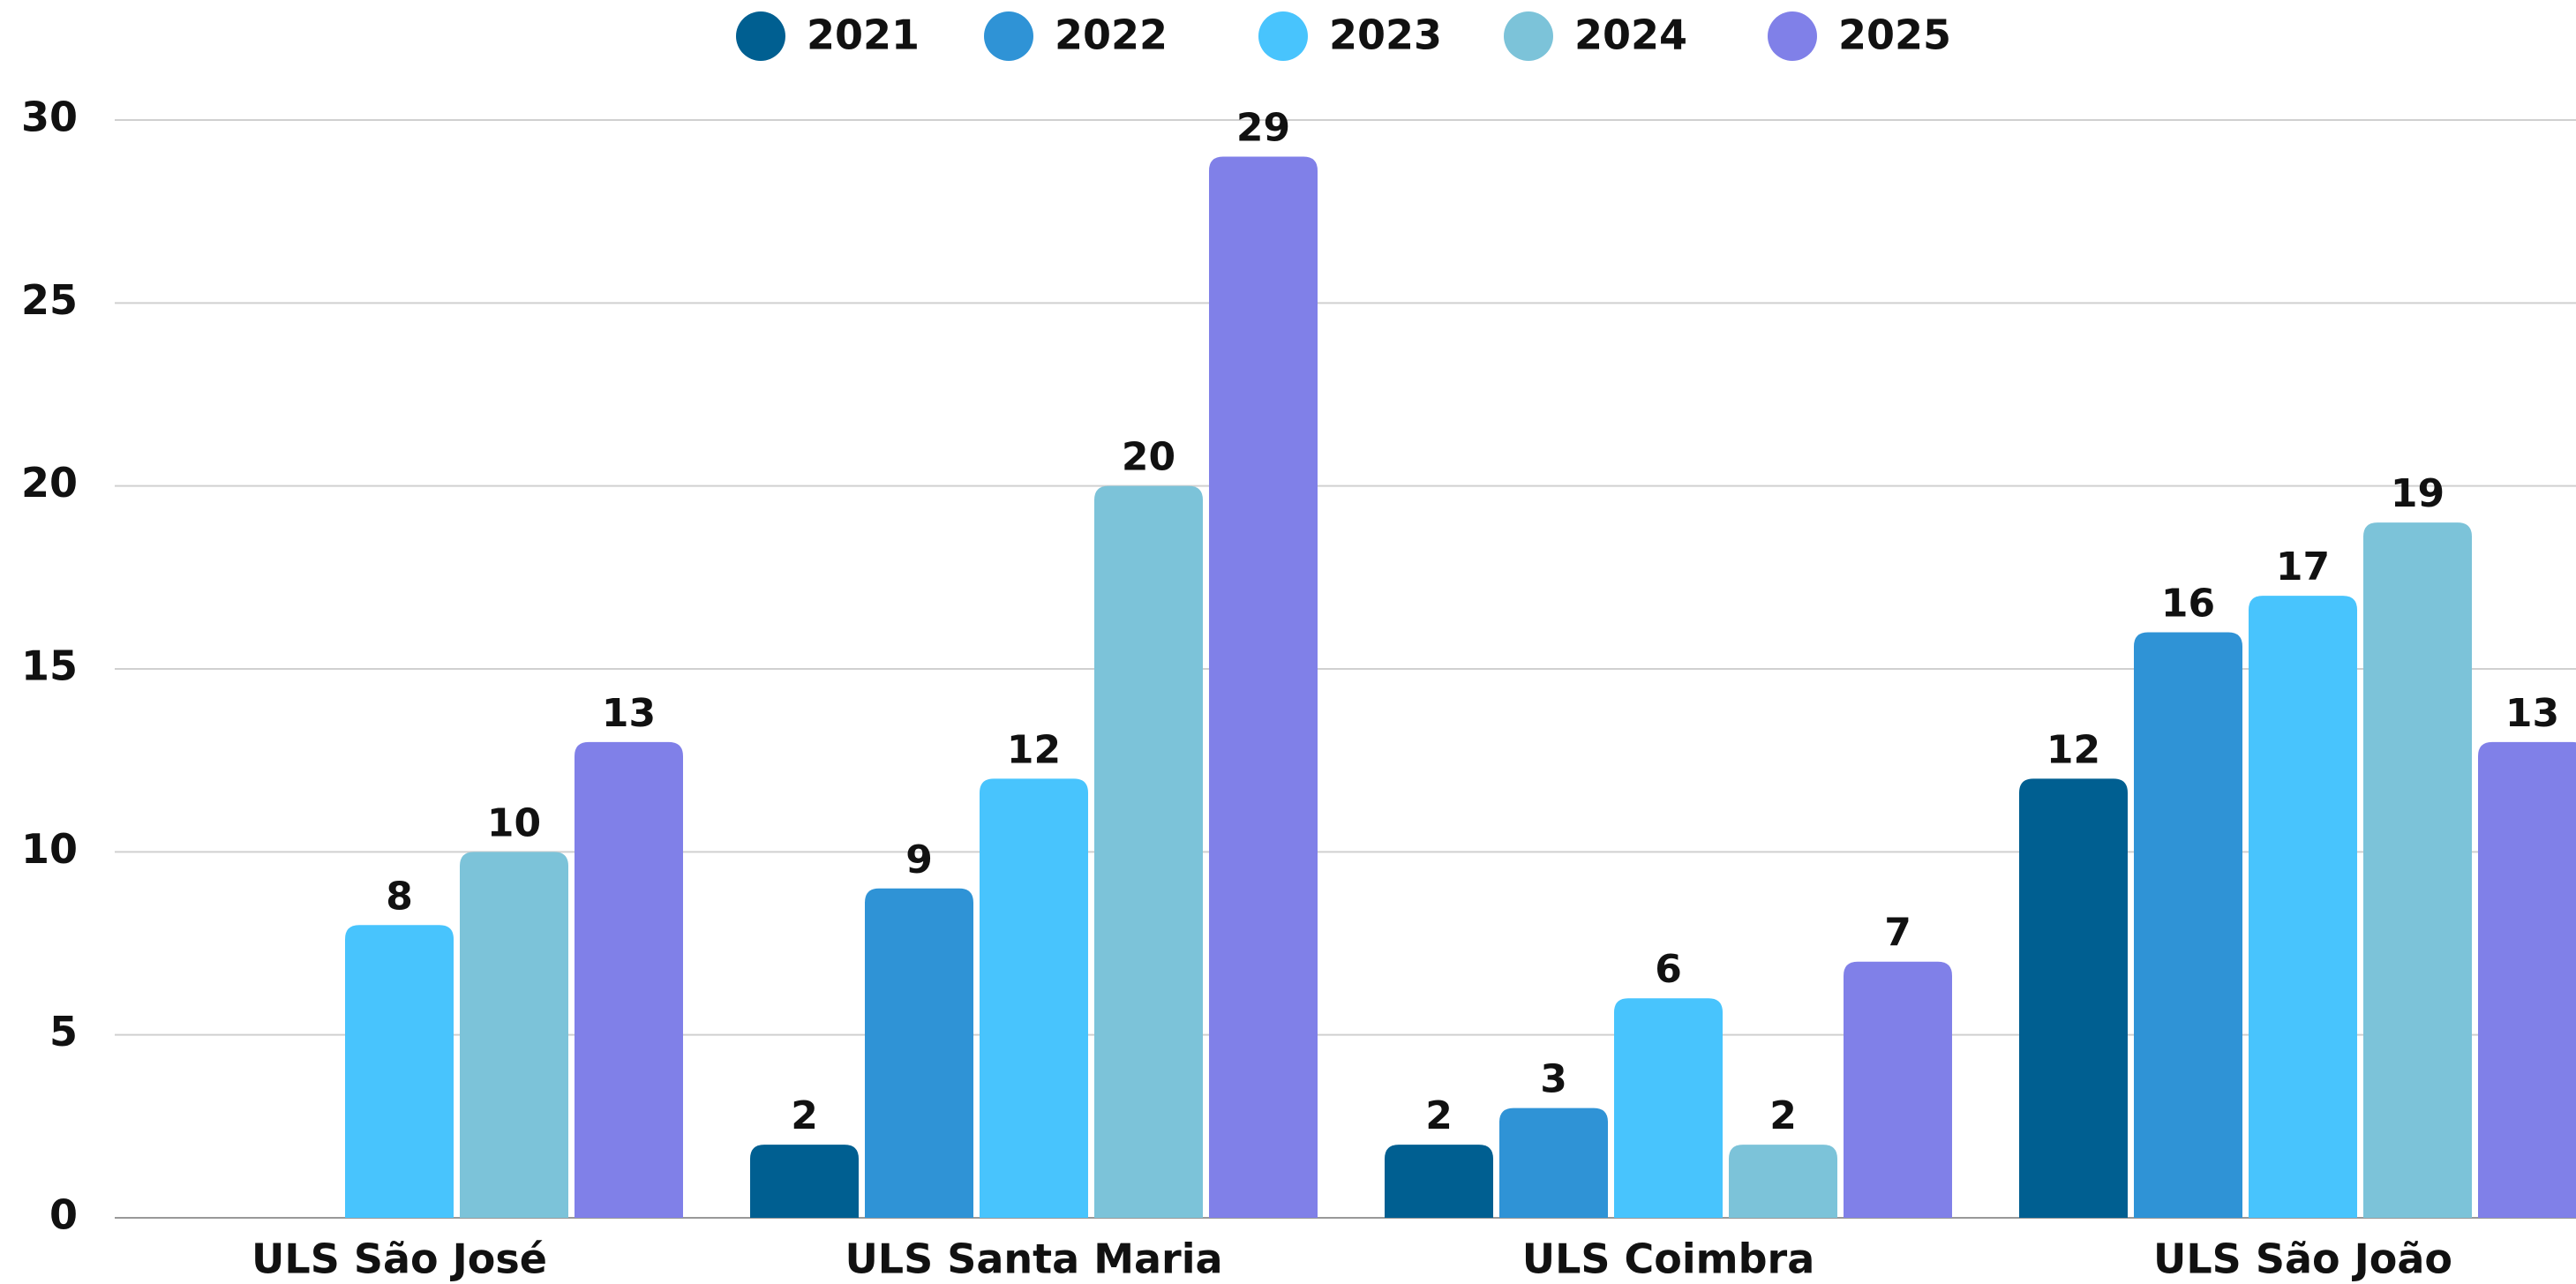  What do you see at coordinates (1553, 1079) in the screenshot?
I see `data-label: 3` at bounding box center [1553, 1079].